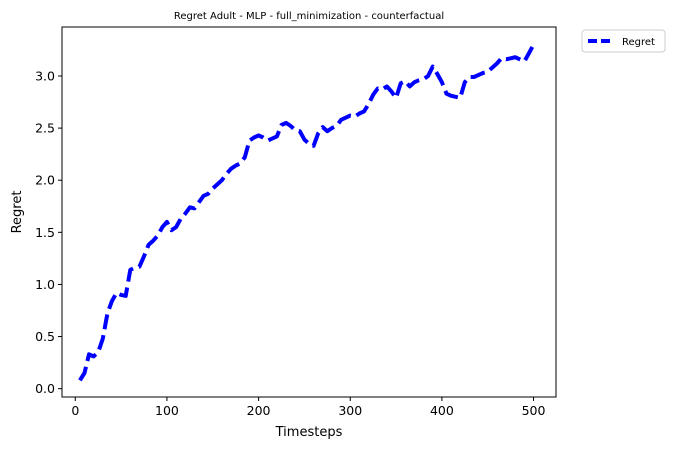 The width and height of the screenshot is (674, 449). Describe the element at coordinates (45, 284) in the screenshot. I see `y-tick-label: 1.0` at that location.